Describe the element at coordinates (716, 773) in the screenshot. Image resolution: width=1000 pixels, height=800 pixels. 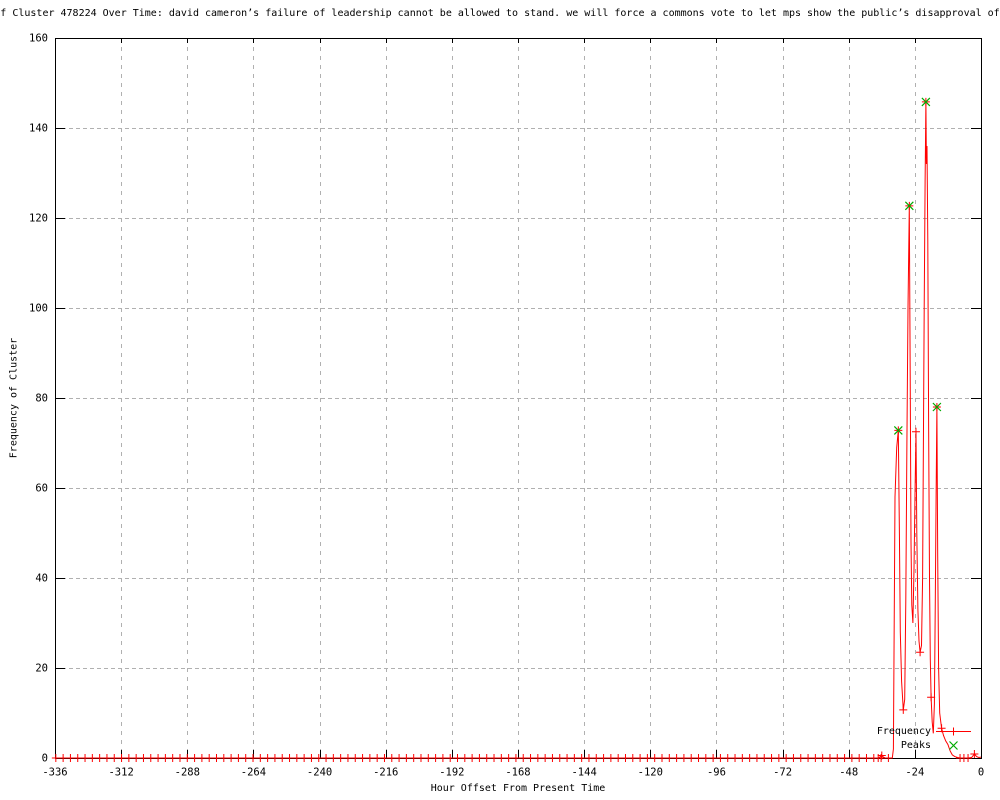
I see `x-tick-label: -96` at that location.